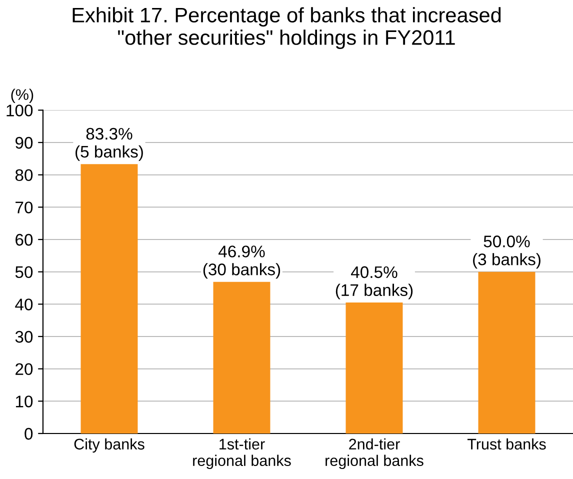 The image size is (573, 479). I want to click on y-tick-label: 40, so click(24, 304).